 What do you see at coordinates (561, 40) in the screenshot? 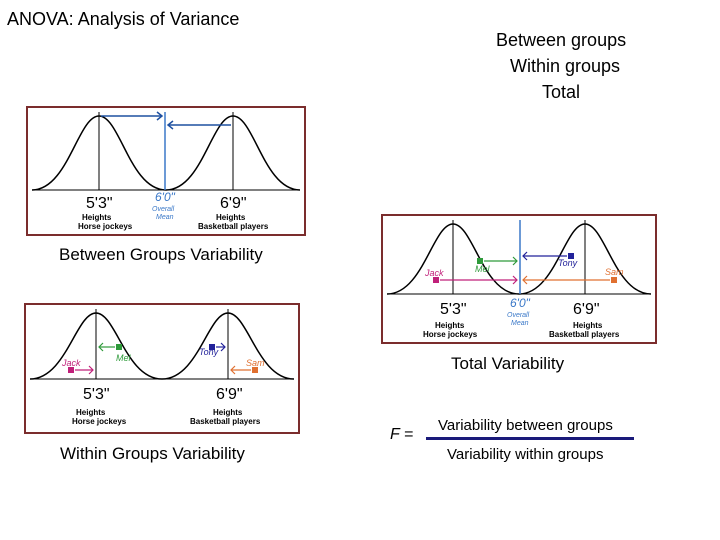
I see `legend-between: Between groups` at bounding box center [561, 40].